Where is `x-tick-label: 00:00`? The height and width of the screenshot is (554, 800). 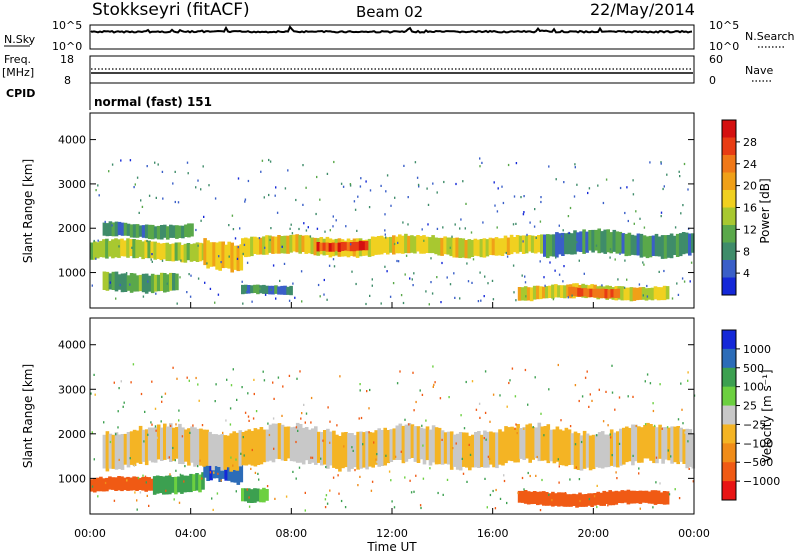
x-tick-label: 00:00 is located at coordinates (694, 533).